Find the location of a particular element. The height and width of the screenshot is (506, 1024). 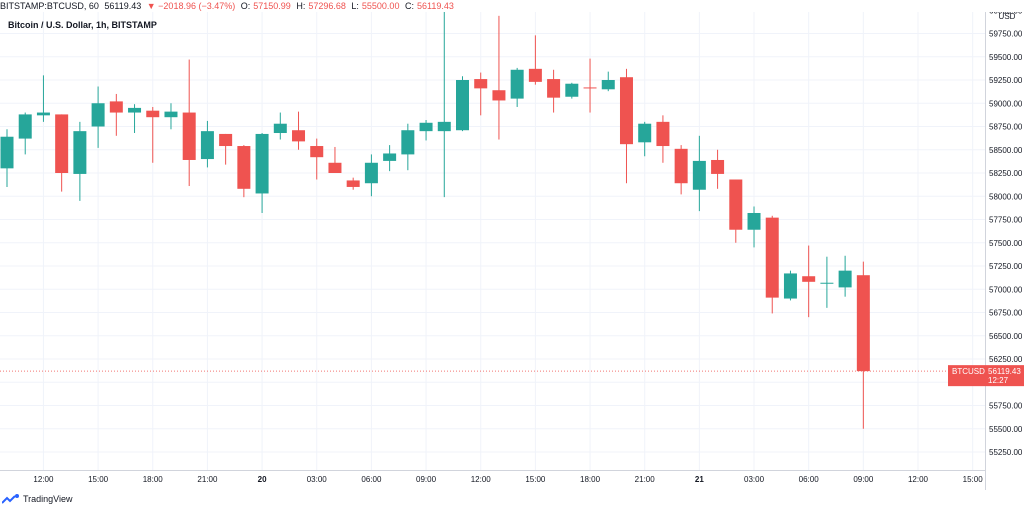

price-axis-tick-label: 58750.00 is located at coordinates (1006, 127).